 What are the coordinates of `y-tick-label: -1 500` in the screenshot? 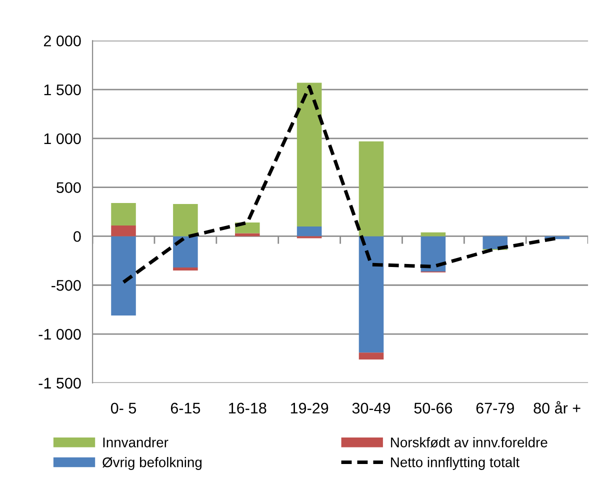 It's located at (59, 383).